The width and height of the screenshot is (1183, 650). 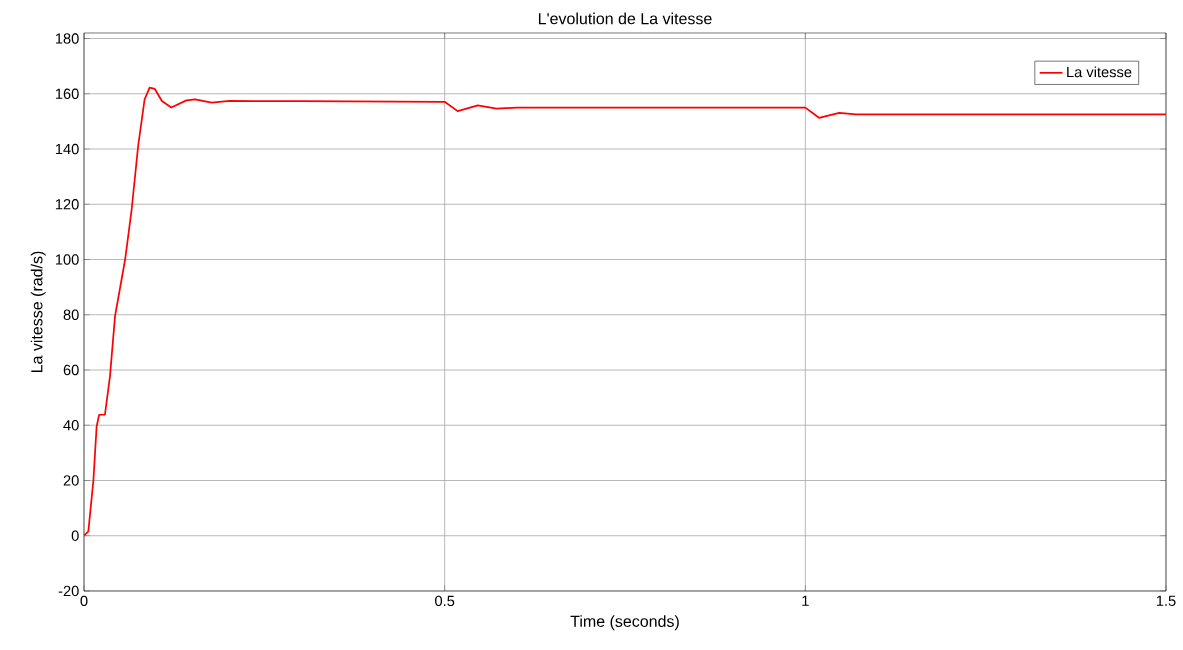 I want to click on y-tick-label: 140, so click(x=67, y=149).